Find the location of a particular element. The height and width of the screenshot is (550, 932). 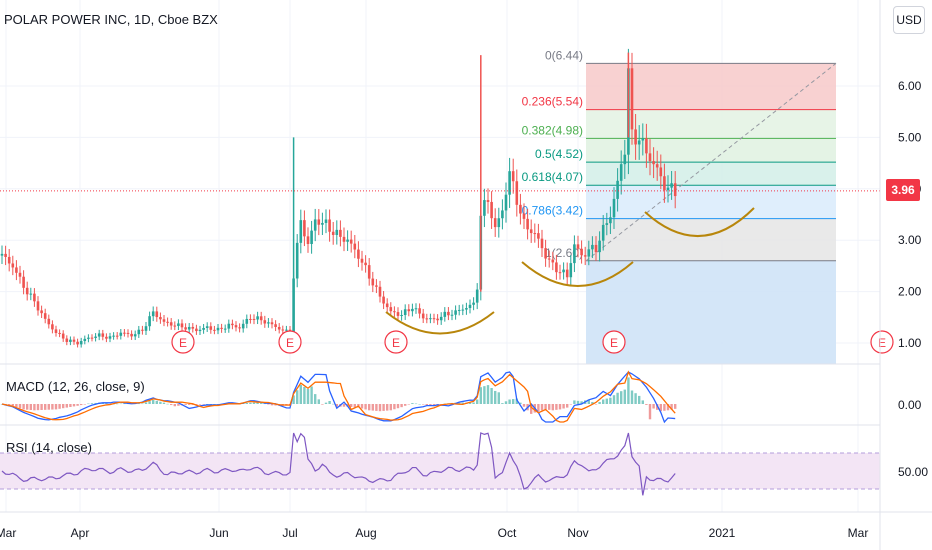

rsi-tick-label: 50.00 is located at coordinates (913, 472).